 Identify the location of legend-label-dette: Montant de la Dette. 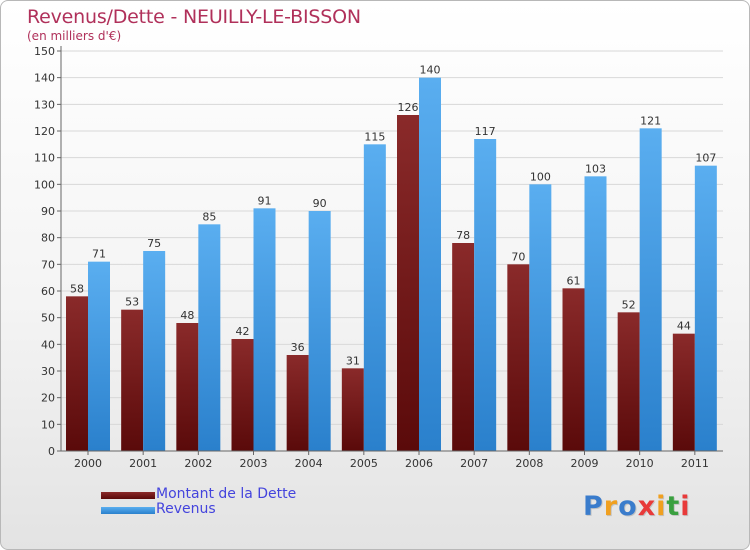
(226, 494).